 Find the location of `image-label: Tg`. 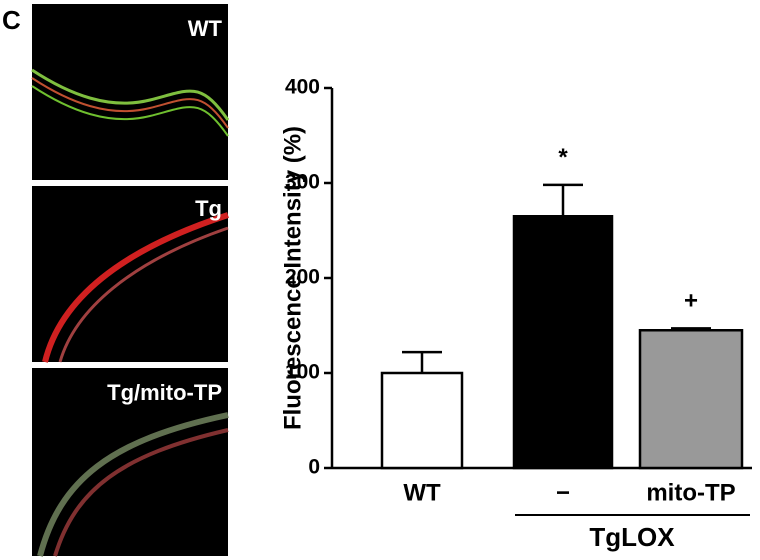

image-label: Tg is located at coordinates (208, 208).